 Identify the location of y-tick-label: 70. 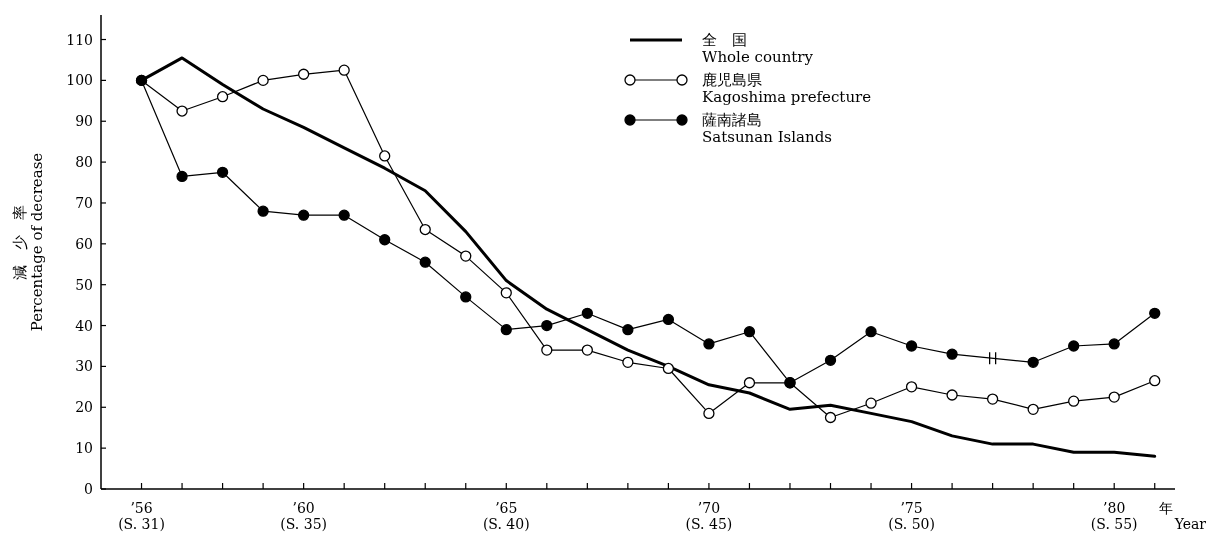
(84, 202).